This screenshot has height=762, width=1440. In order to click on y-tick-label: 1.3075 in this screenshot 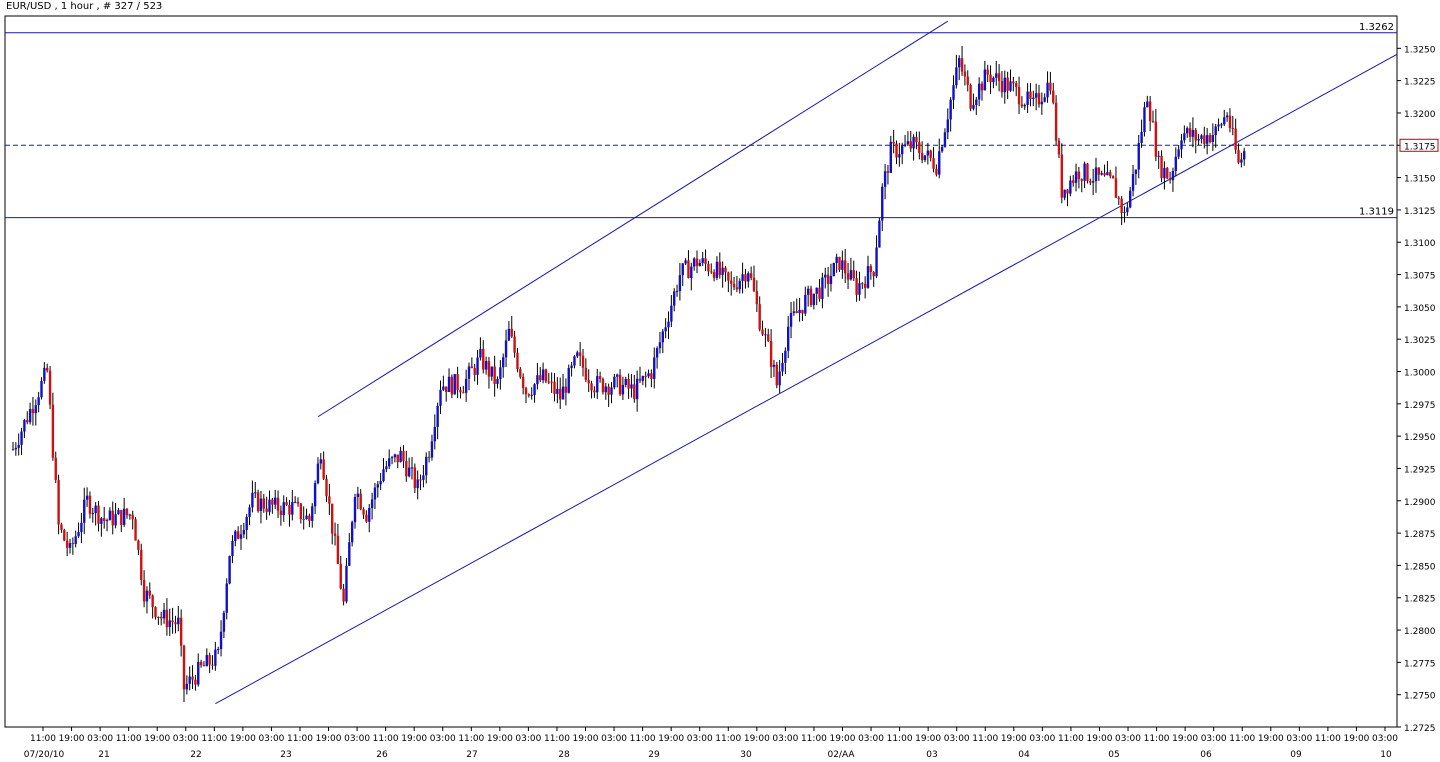, I will do `click(1420, 277)`.